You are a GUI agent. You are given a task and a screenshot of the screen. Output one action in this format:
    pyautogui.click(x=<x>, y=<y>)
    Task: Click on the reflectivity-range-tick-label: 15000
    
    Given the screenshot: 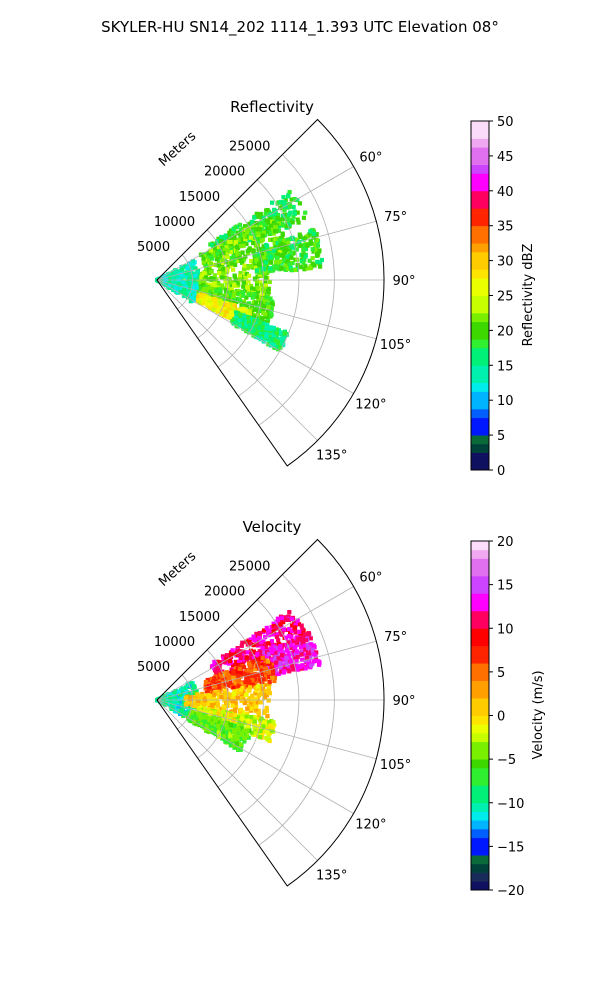 What is the action you would take?
    pyautogui.click(x=199, y=197)
    